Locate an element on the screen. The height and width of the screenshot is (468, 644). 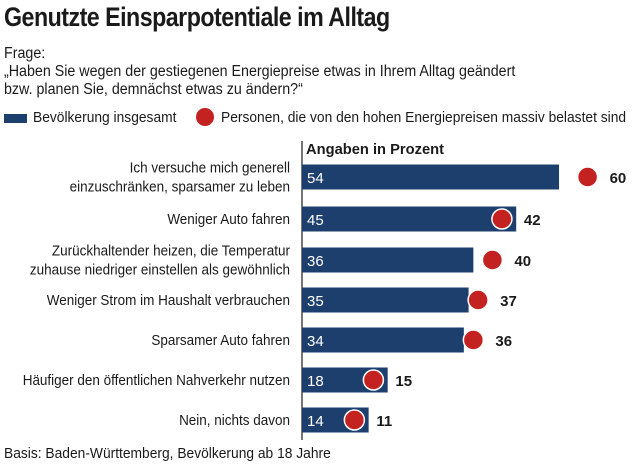
category-label: Ich versuche mich generell is located at coordinates (210, 168).